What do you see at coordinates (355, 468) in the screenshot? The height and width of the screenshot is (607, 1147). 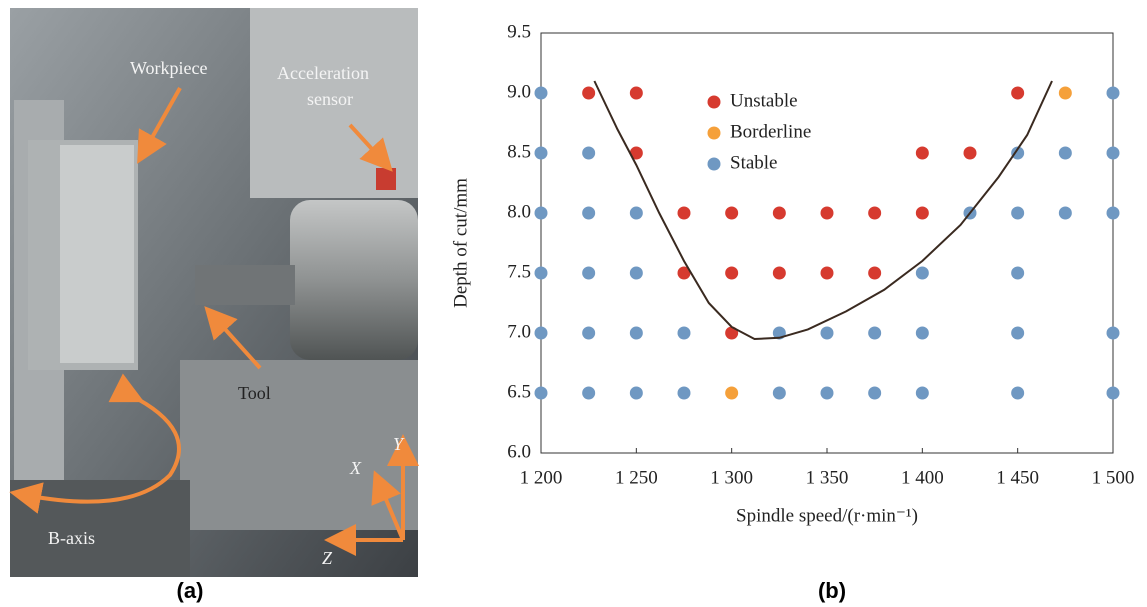 I see `photo-label: X` at bounding box center [355, 468].